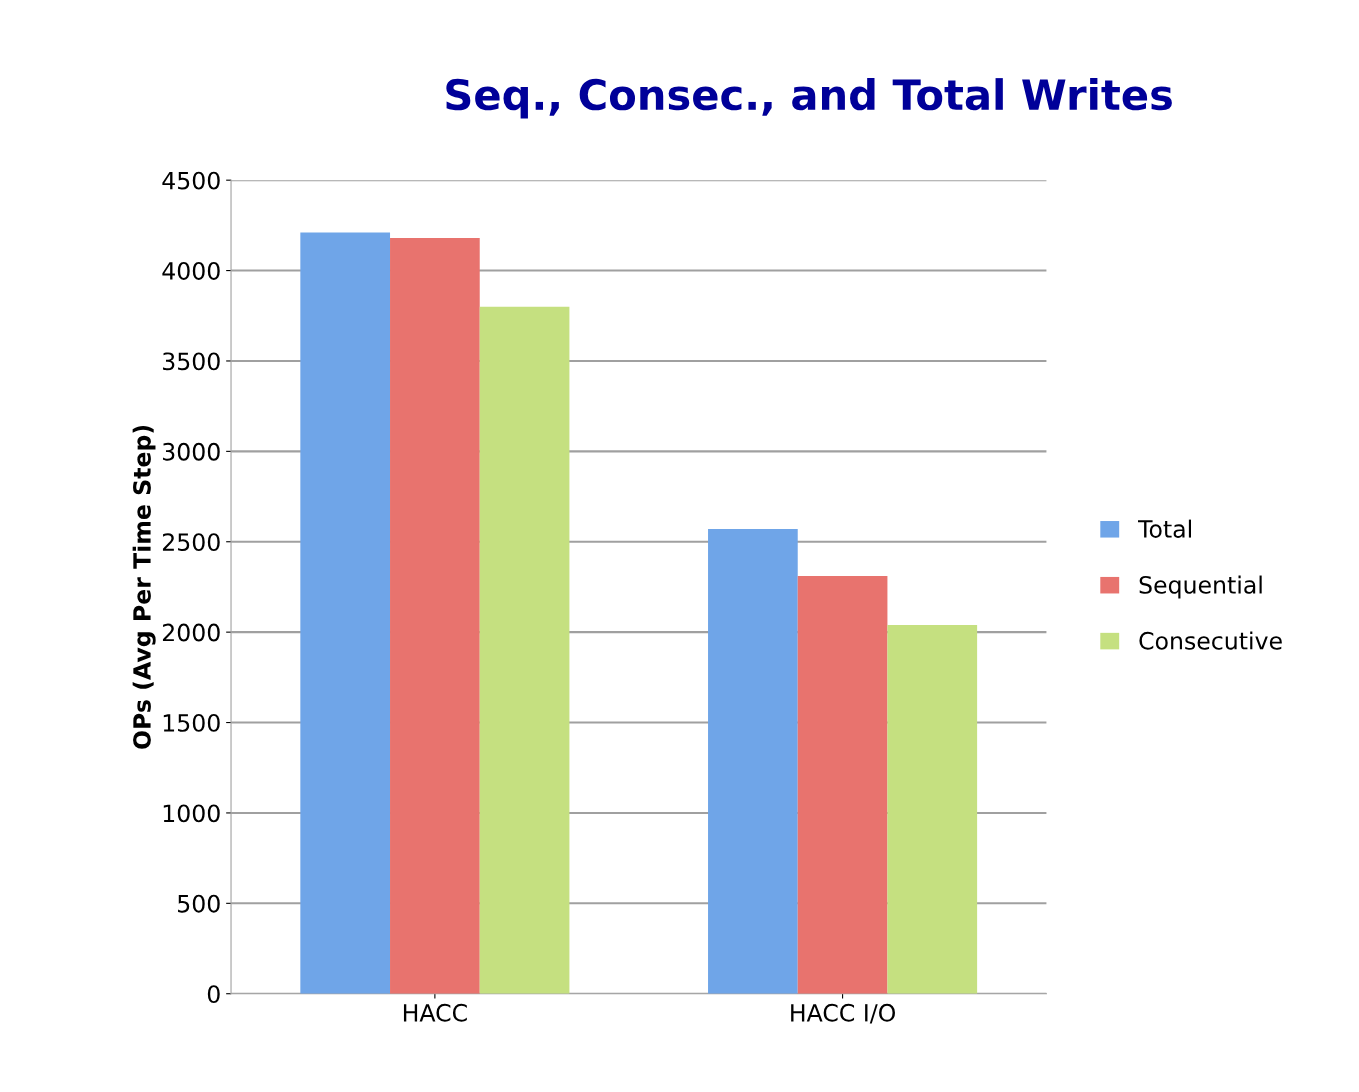 The width and height of the screenshot is (1359, 1092). I want to click on y-tick-label: 500, so click(199, 903).